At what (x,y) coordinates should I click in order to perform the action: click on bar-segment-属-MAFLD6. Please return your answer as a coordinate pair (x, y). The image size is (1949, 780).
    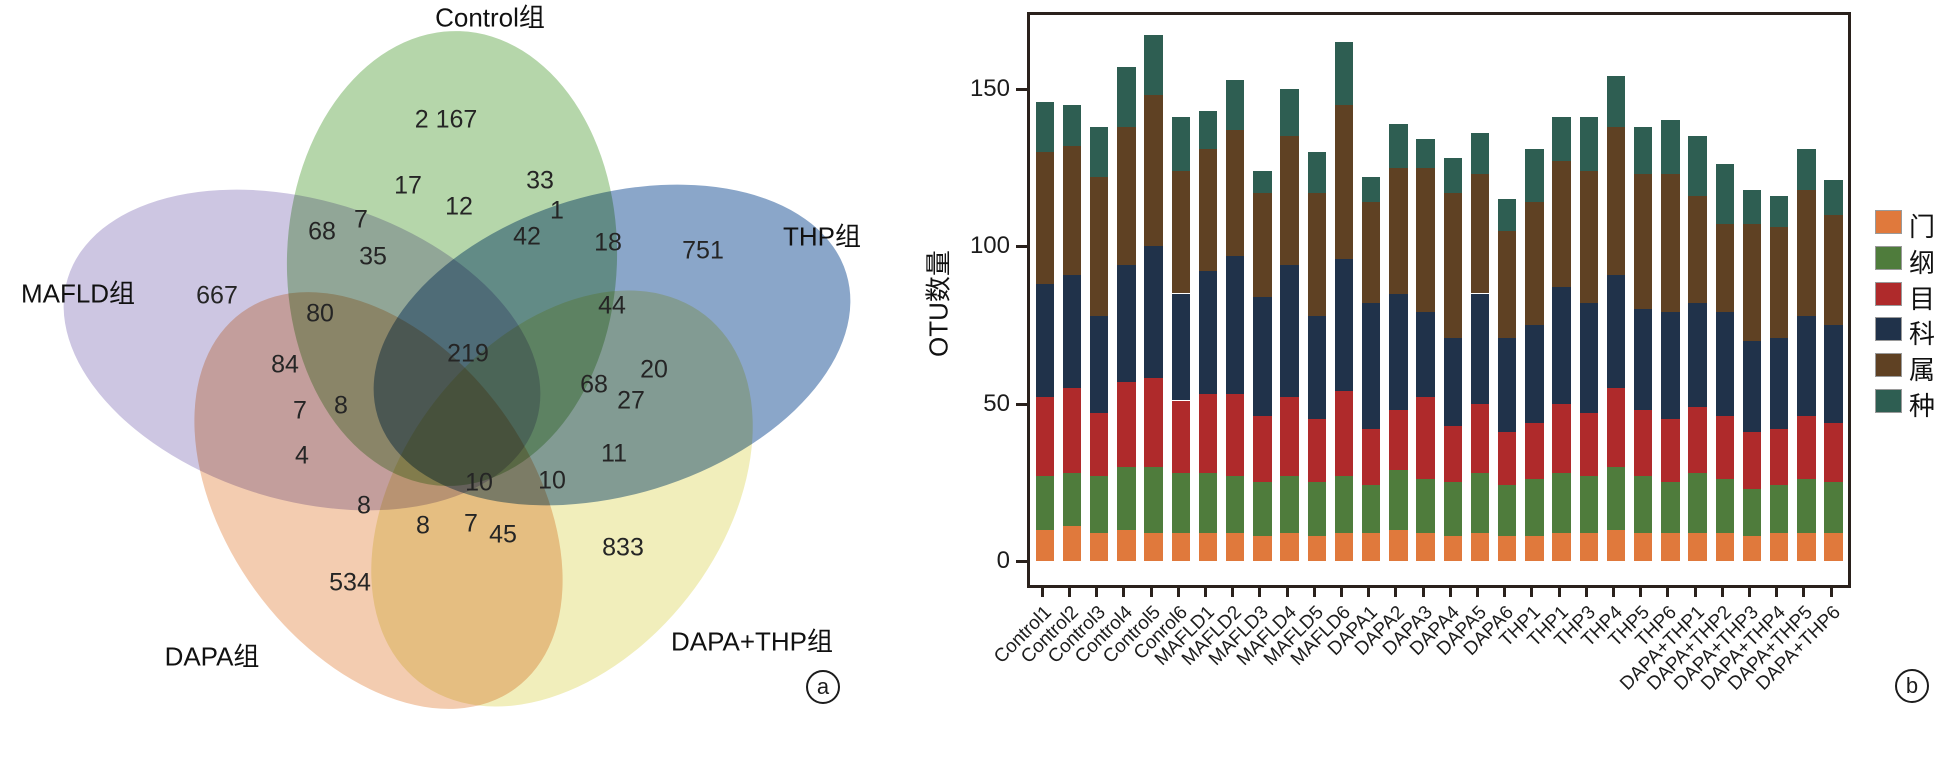
    Looking at the image, I should click on (1344, 181).